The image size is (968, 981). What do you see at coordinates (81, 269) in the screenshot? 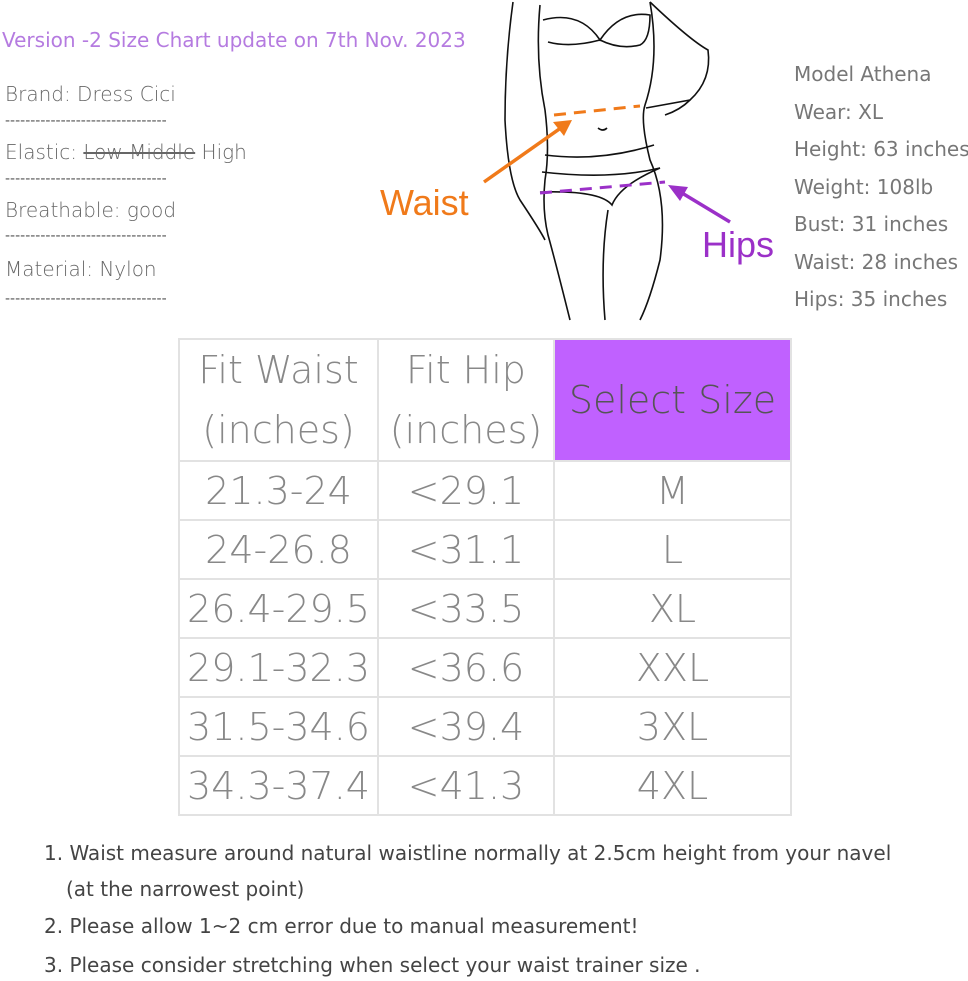
I see `material-spec: Material: Nylon` at bounding box center [81, 269].